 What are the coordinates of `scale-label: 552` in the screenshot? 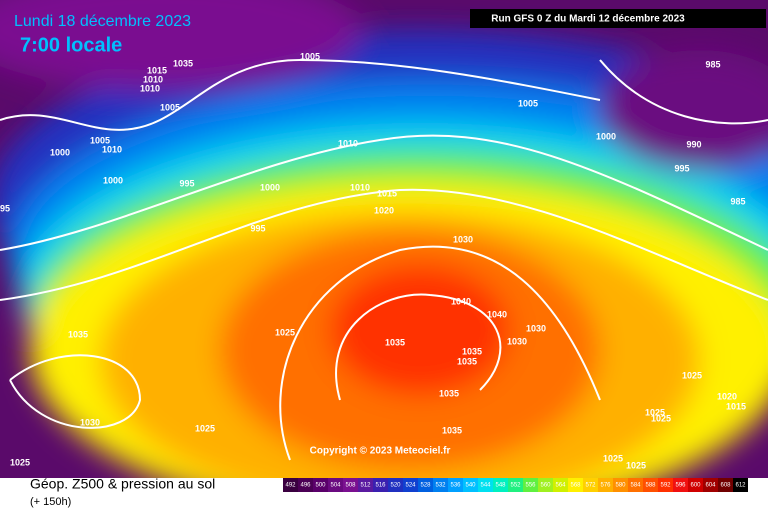 It's located at (515, 486).